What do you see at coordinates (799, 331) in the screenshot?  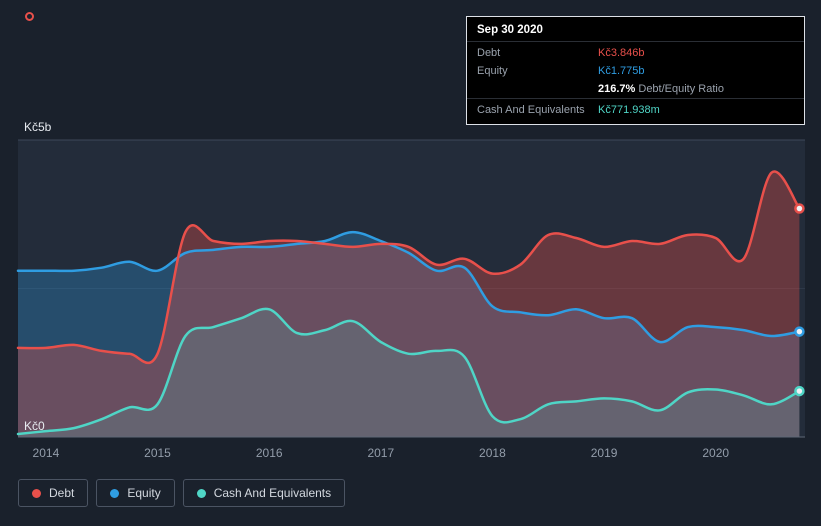 I see `equity-end-marker` at bounding box center [799, 331].